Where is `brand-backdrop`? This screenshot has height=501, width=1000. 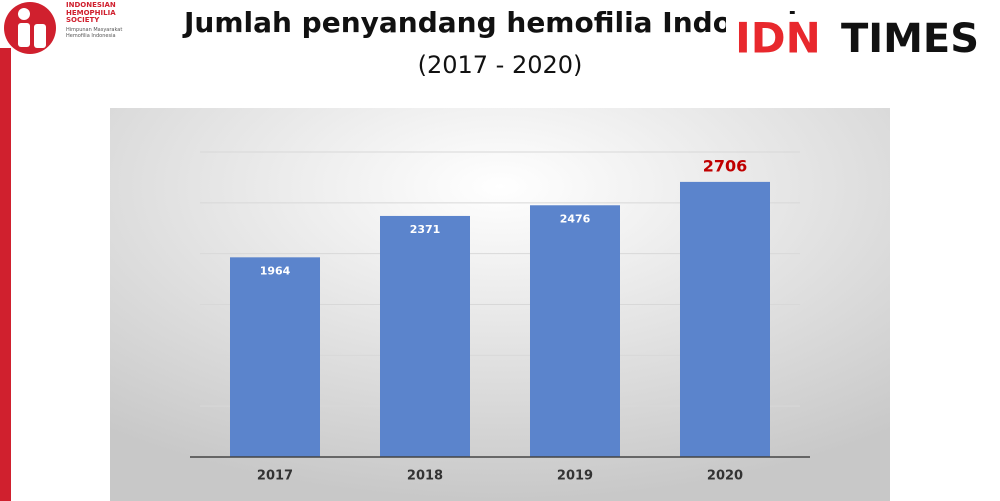
brand-backdrop is located at coordinates (778, 39).